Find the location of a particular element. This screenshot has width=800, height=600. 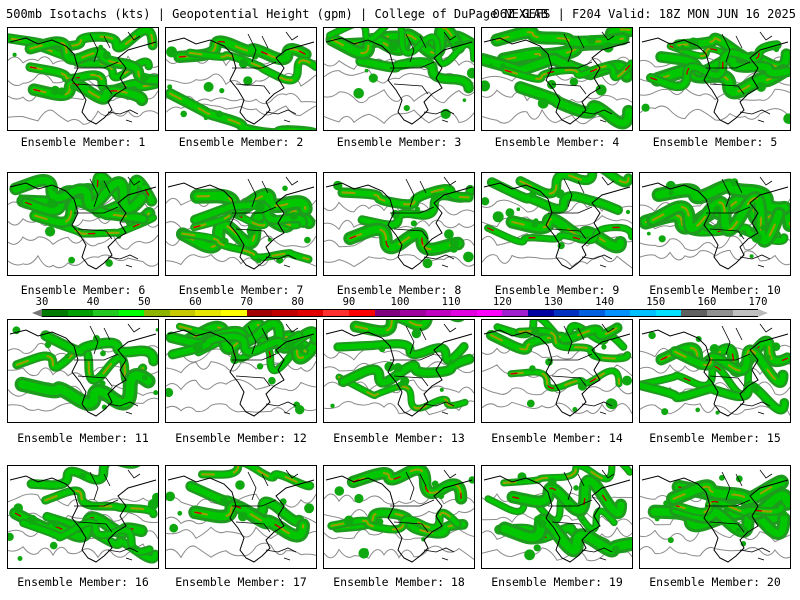

ensemble-member-label: Ensemble Member: 2 is located at coordinates (241, 142).